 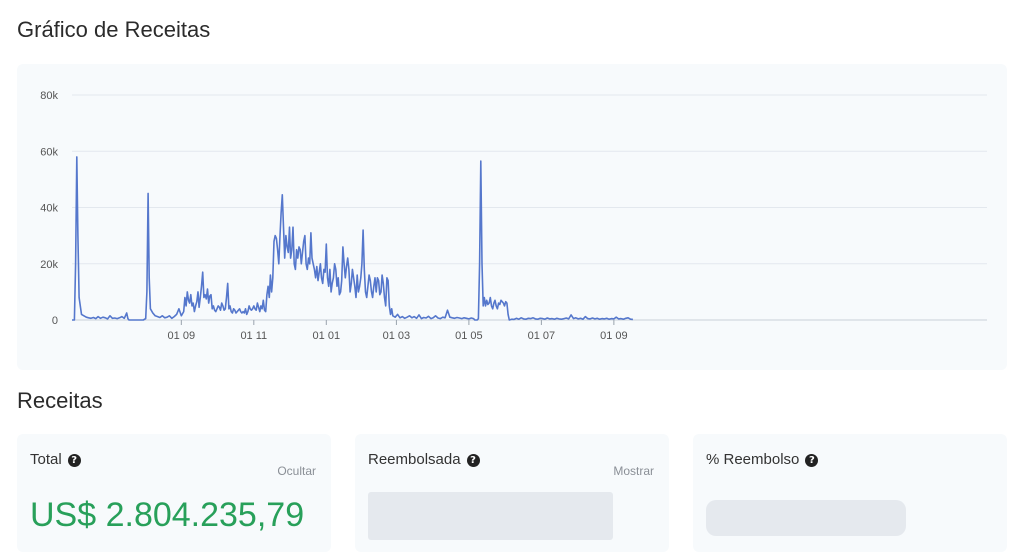 What do you see at coordinates (850, 493) in the screenshot?
I see `refund-percentage-card: % Reembolso?` at bounding box center [850, 493].